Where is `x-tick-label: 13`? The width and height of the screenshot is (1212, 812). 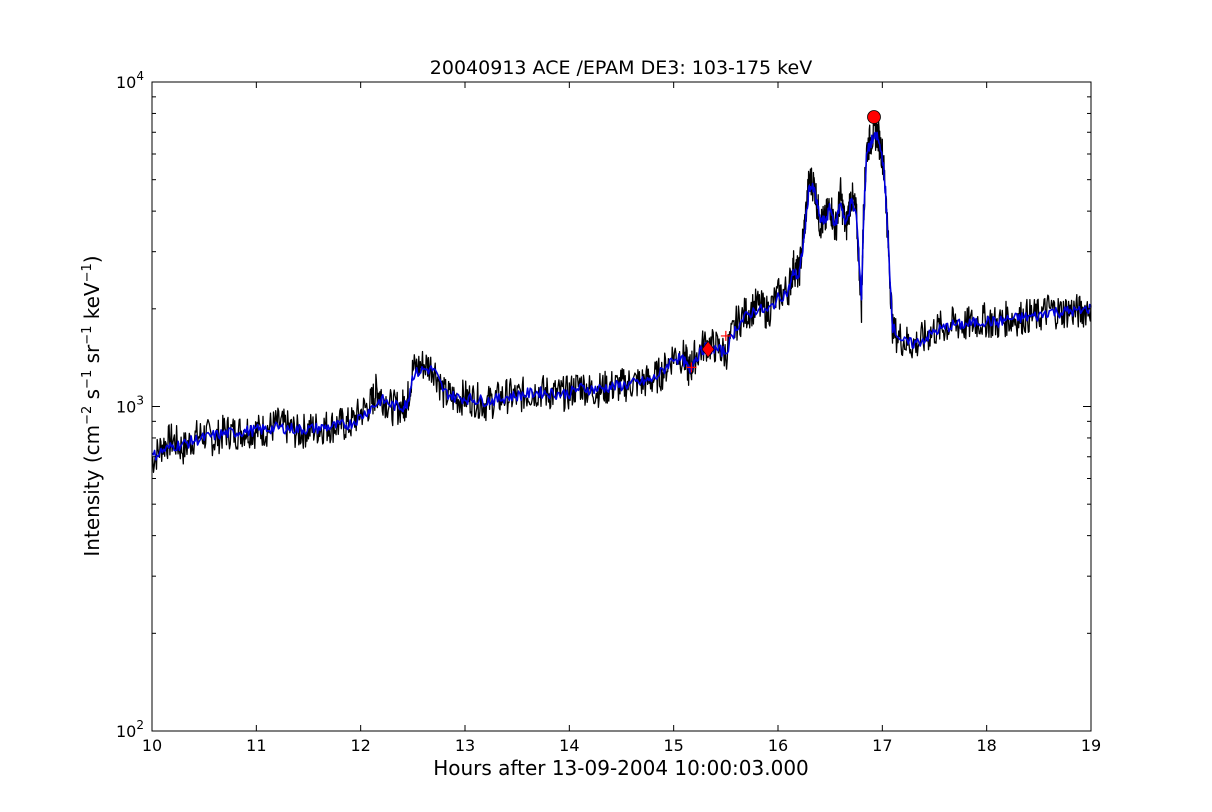 x-tick-label: 13 is located at coordinates (465, 745).